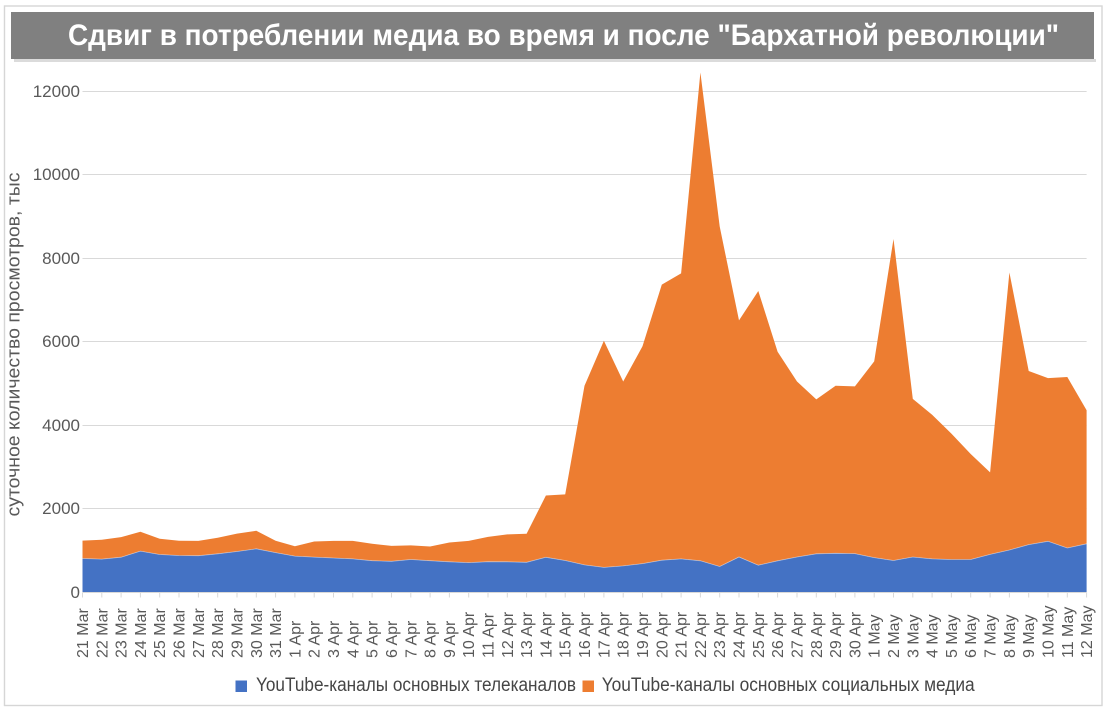  I want to click on svg-text: 28 Apr, so click(817, 634).